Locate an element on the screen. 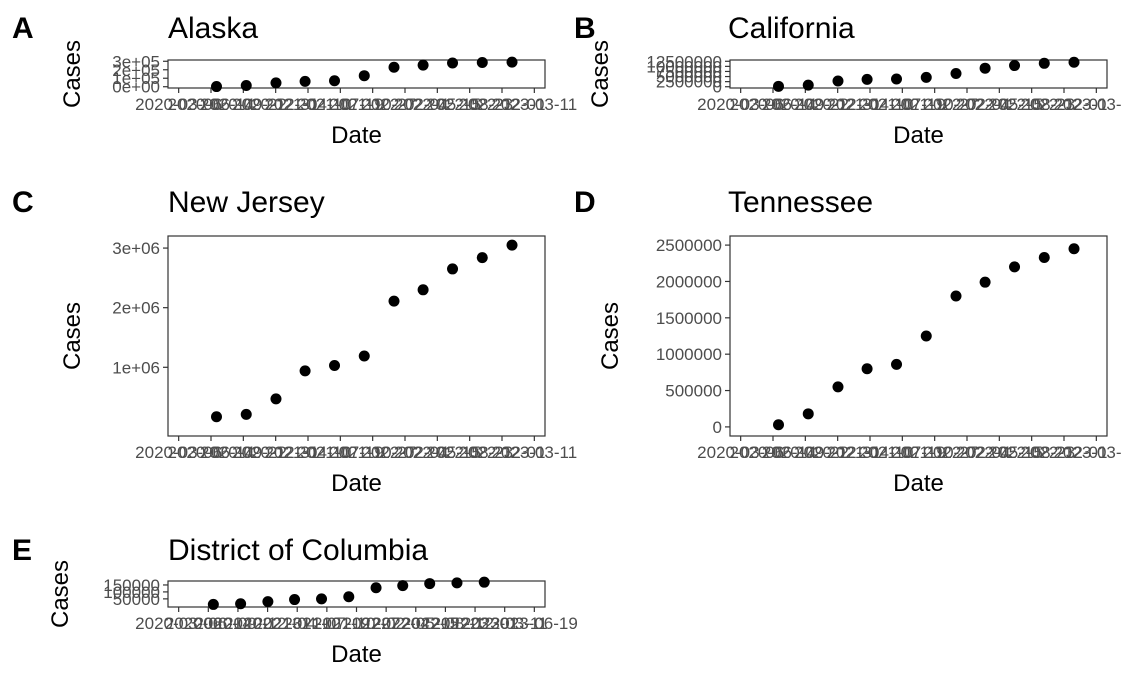  panel-title: California is located at coordinates (791, 28).